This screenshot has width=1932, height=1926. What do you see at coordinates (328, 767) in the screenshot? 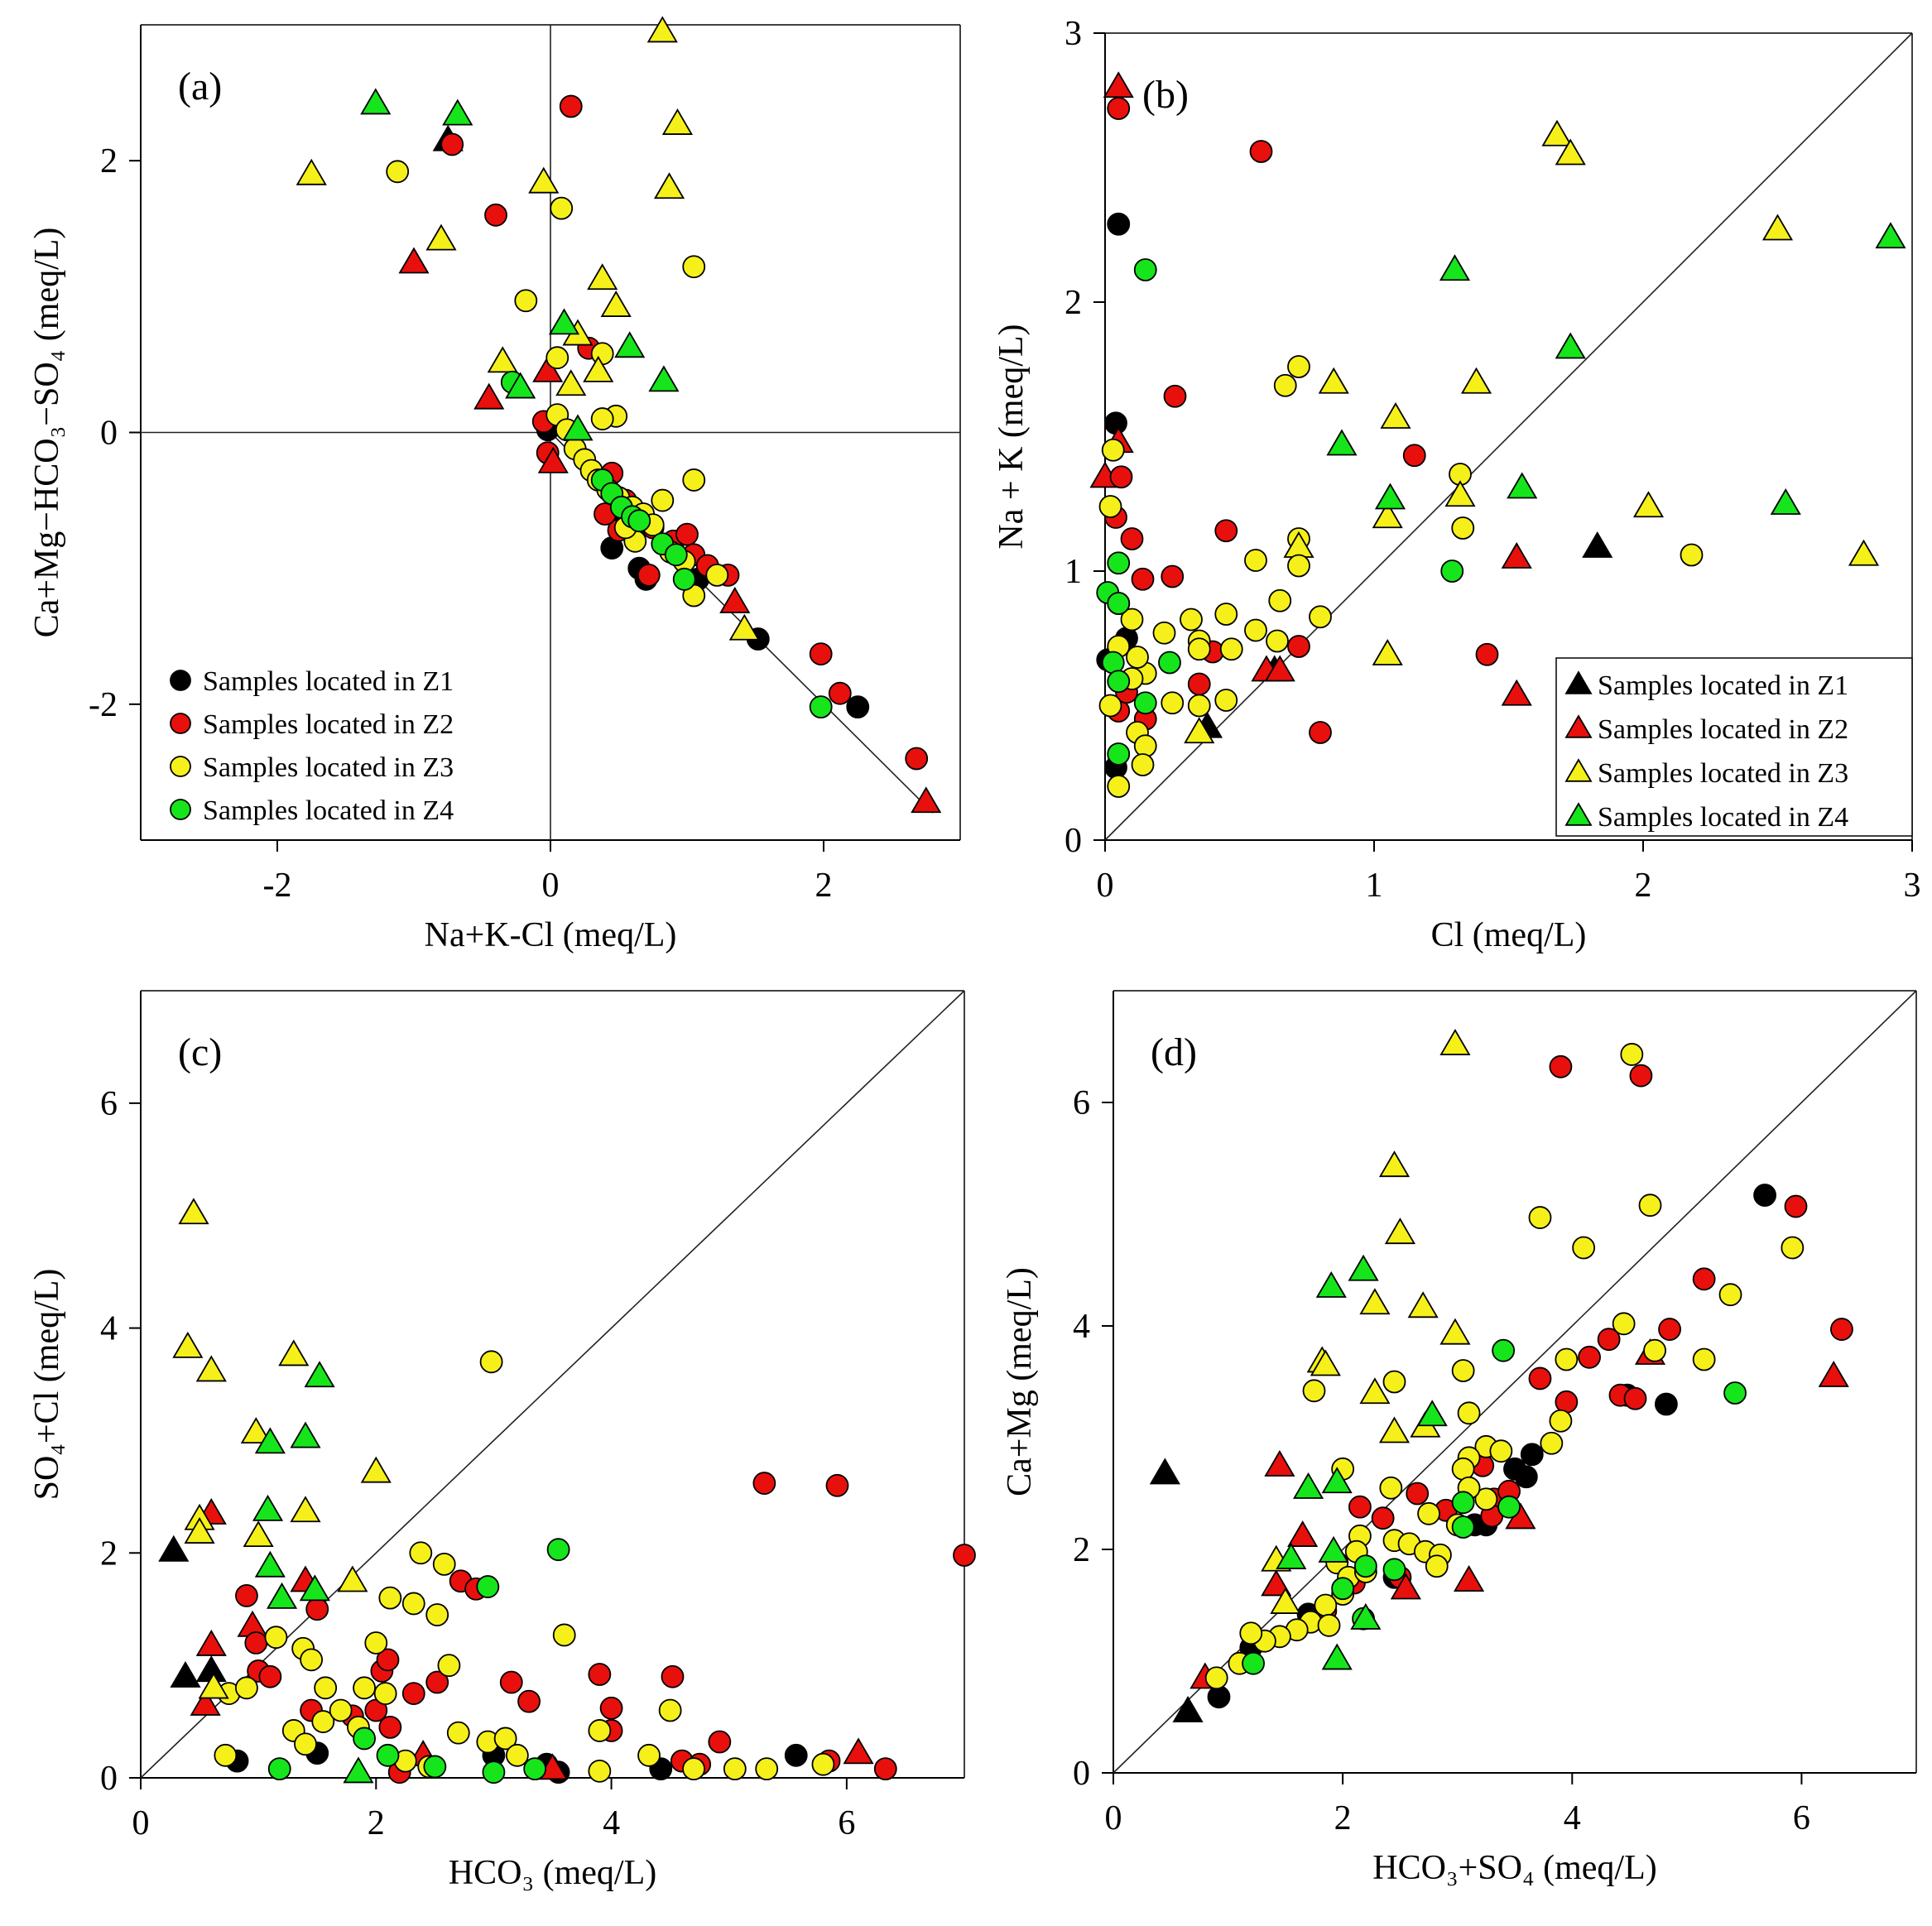
I see `legend-label-z3: Samples located in Z3` at bounding box center [328, 767].